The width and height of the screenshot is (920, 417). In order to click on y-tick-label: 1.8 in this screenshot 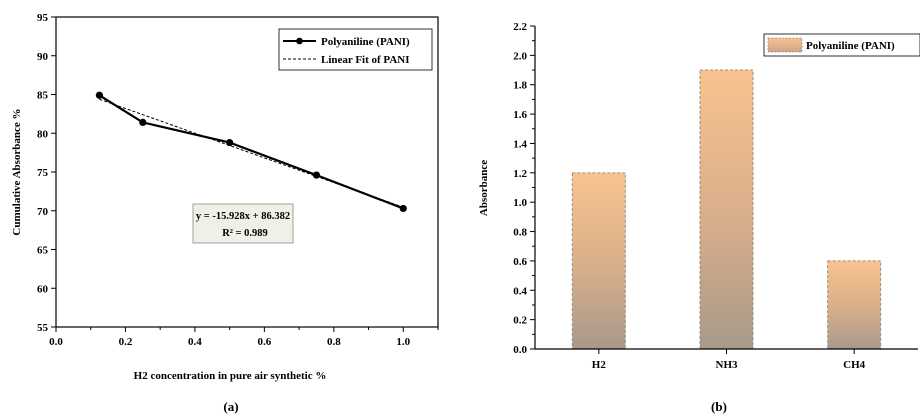, I will do `click(520, 86)`.